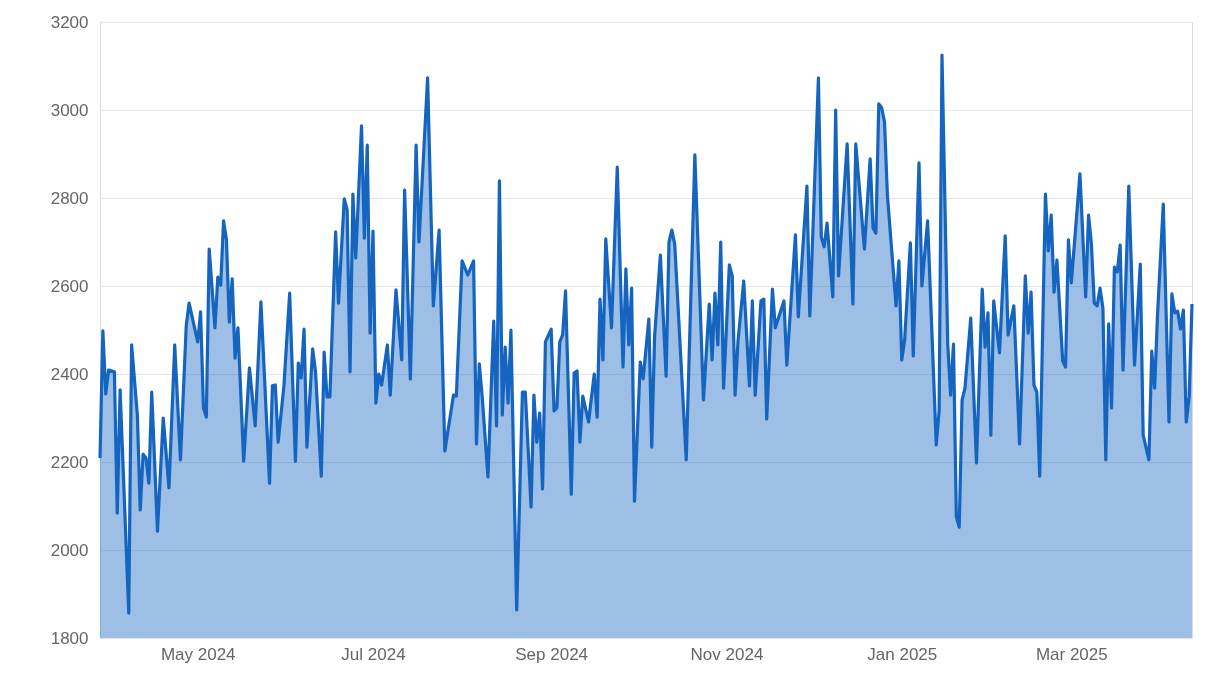 This screenshot has height=673, width=1208. Describe the element at coordinates (902, 654) in the screenshot. I see `x-tick-label: Jan 2025` at that location.